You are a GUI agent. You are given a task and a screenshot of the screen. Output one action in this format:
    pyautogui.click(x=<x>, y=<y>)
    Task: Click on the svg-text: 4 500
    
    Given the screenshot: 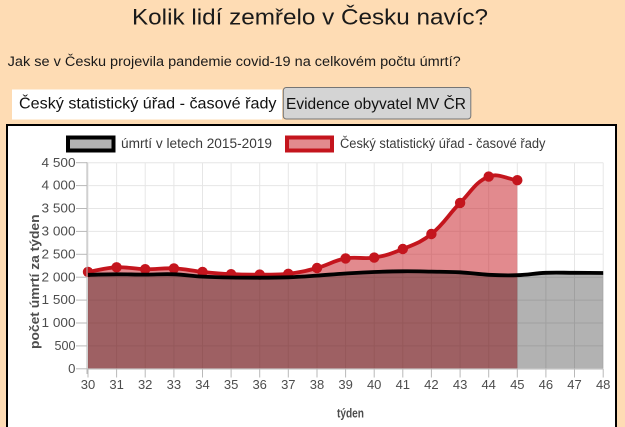 What is the action you would take?
    pyautogui.click(x=59, y=163)
    